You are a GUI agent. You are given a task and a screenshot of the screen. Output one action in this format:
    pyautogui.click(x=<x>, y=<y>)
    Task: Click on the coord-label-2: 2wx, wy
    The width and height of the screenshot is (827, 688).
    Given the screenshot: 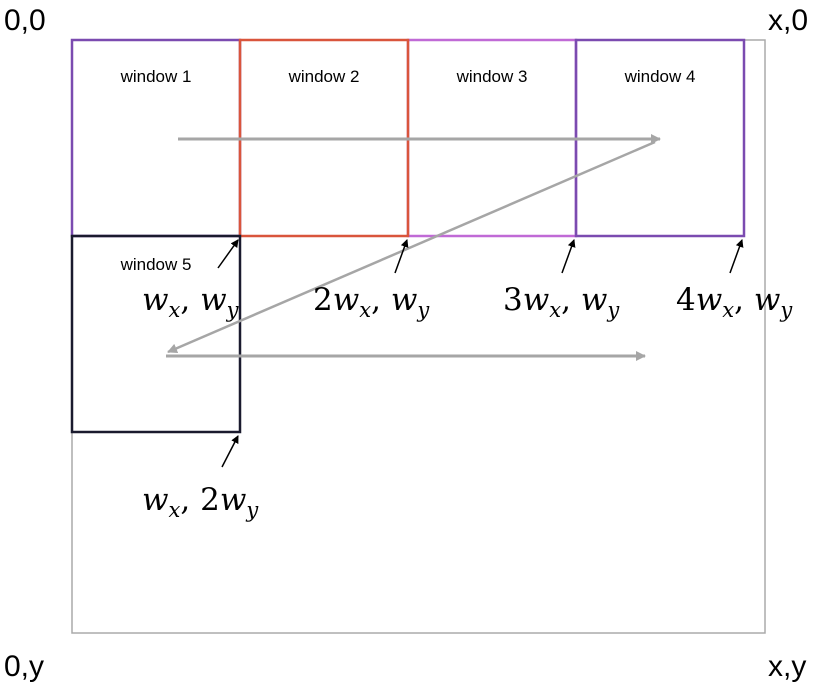 What is the action you would take?
    pyautogui.click(x=371, y=302)
    